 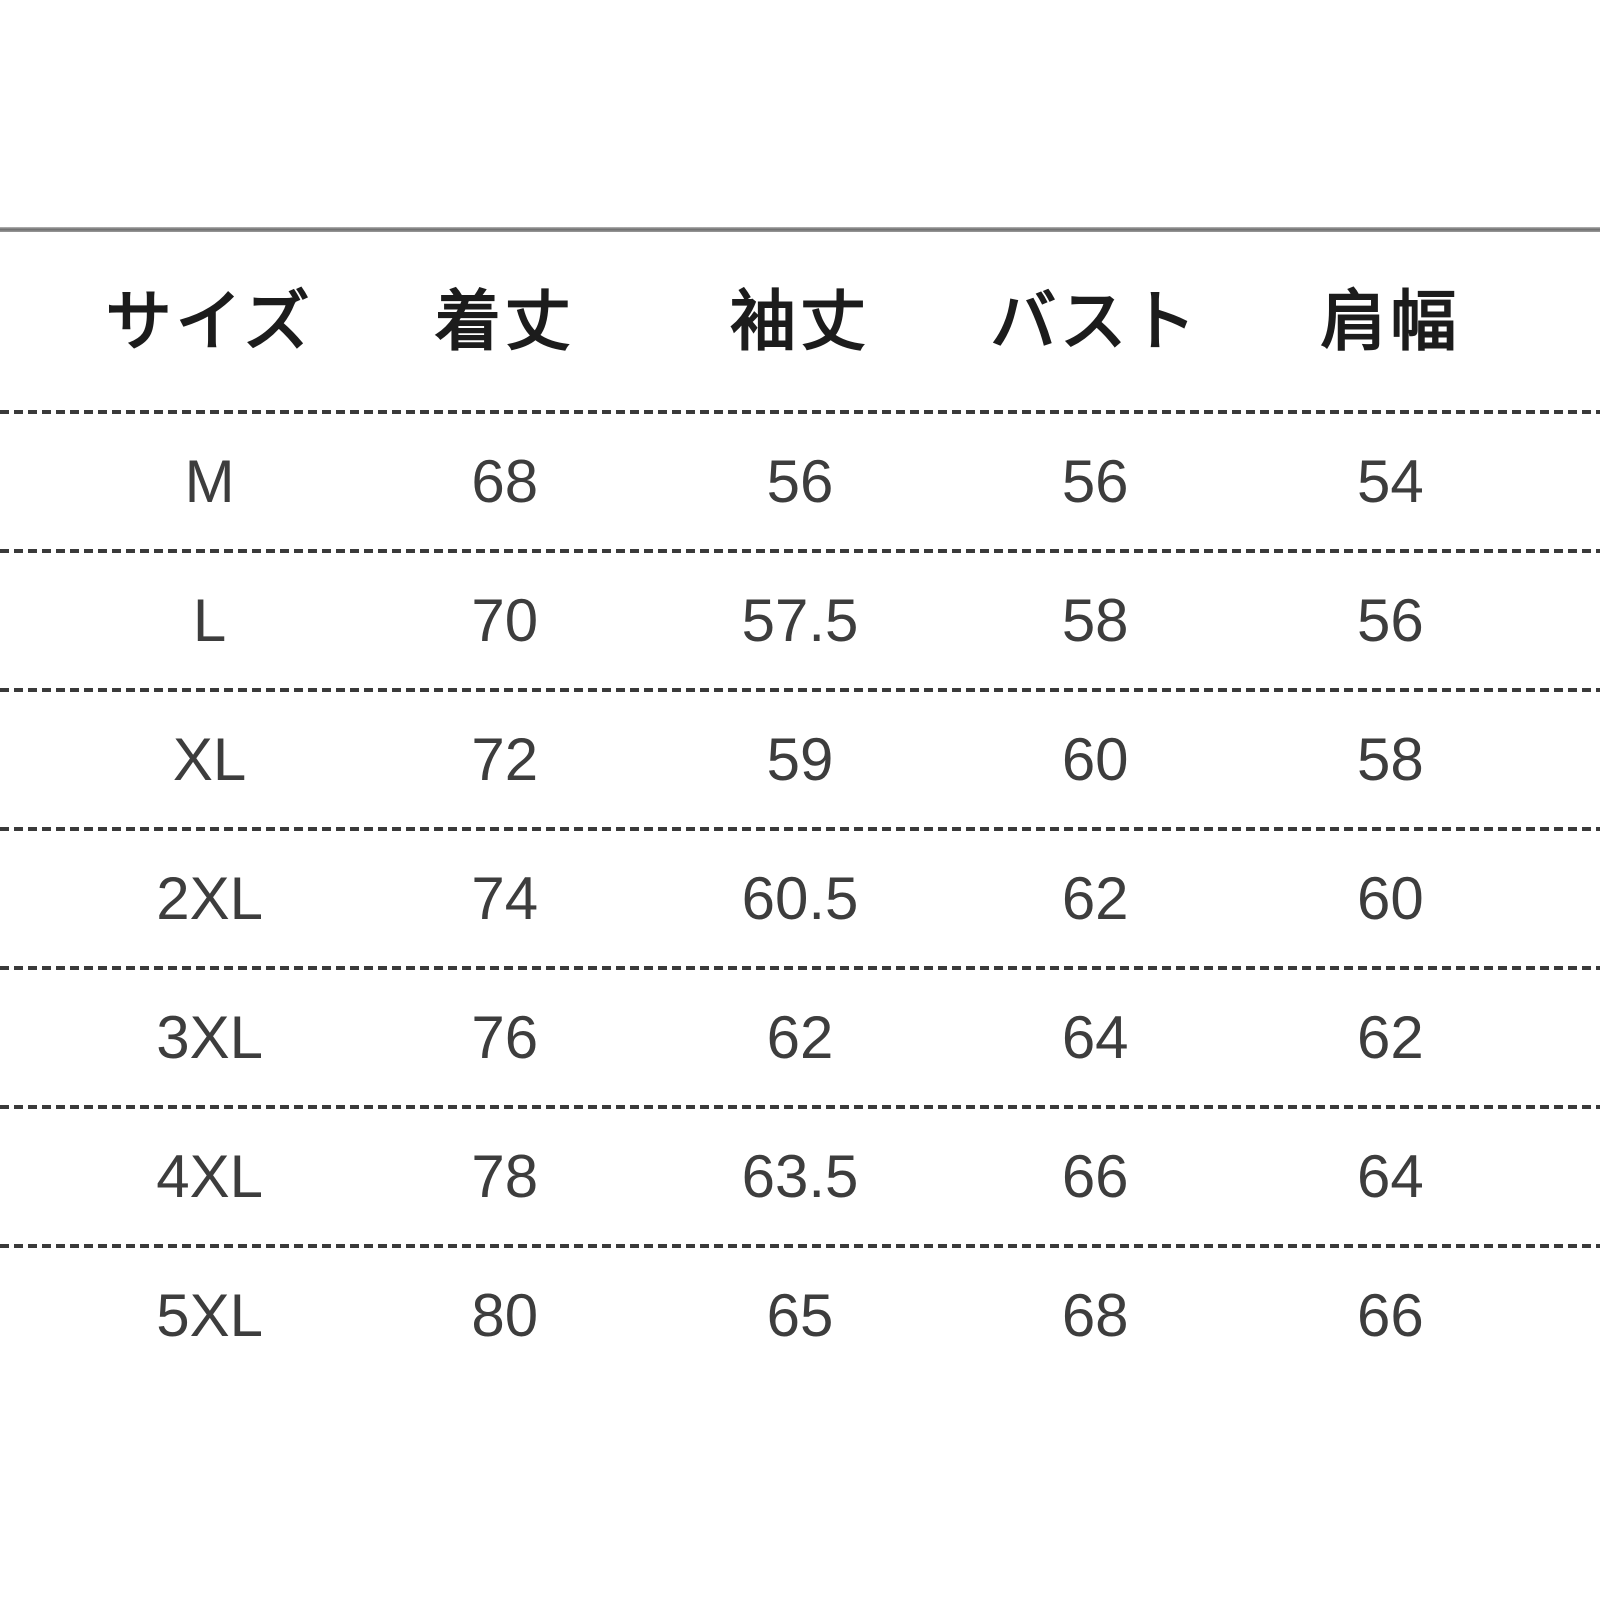 What do you see at coordinates (1390, 320) in the screenshot?
I see `header-cell-shoulder: 肩幅` at bounding box center [1390, 320].